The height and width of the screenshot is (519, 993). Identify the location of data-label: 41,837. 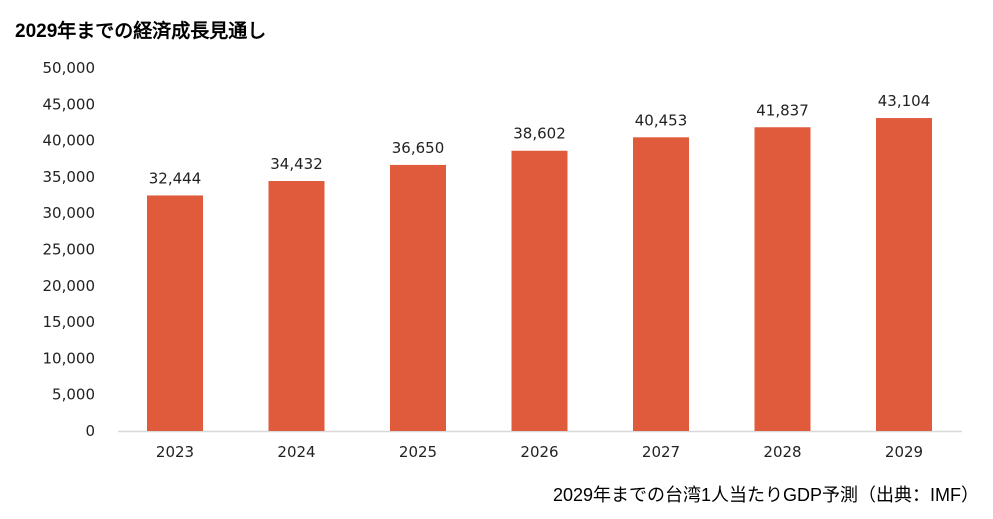
(782, 110).